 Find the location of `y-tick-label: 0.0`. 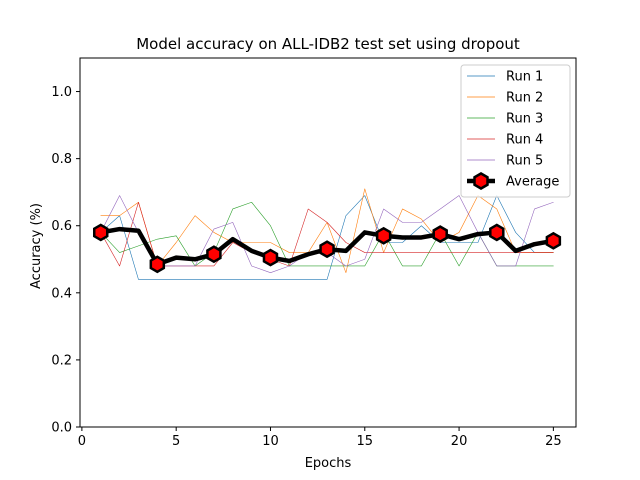

y-tick-label: 0.0 is located at coordinates (61, 428).